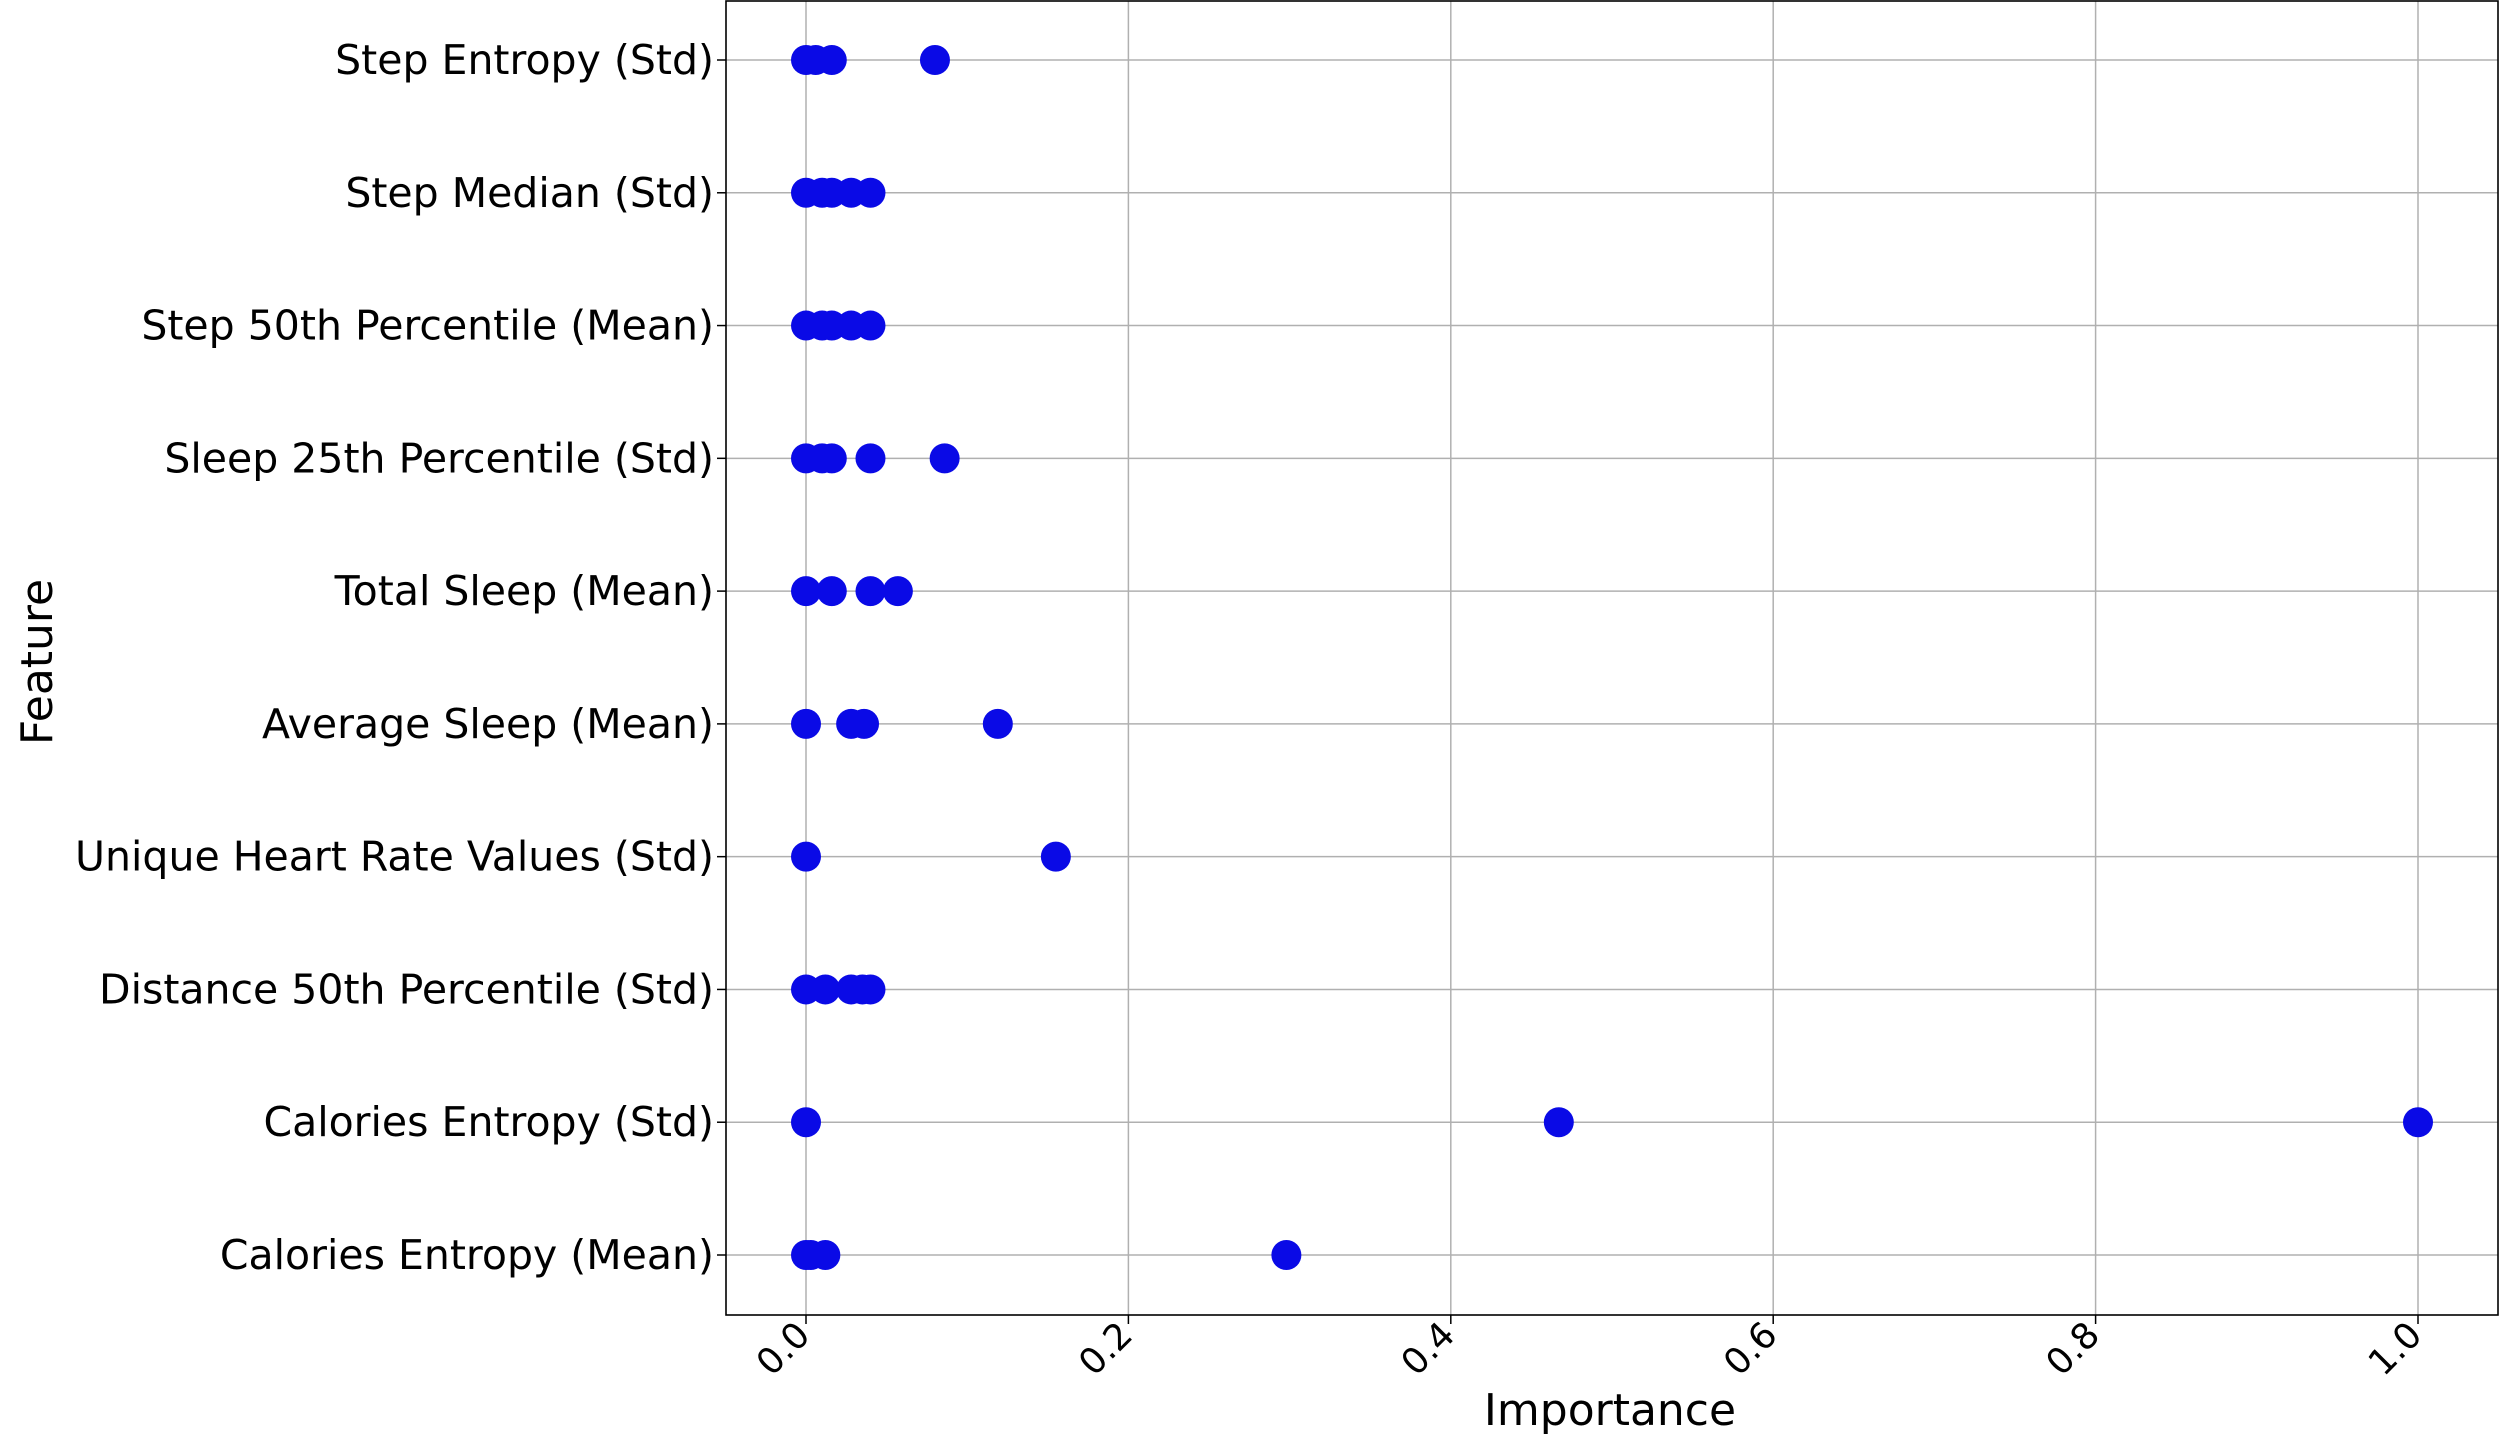 Image resolution: width=2500 pixels, height=1441 pixels. I want to click on y-tick-label: Sleep 25th Percentile (Std), so click(439, 458).